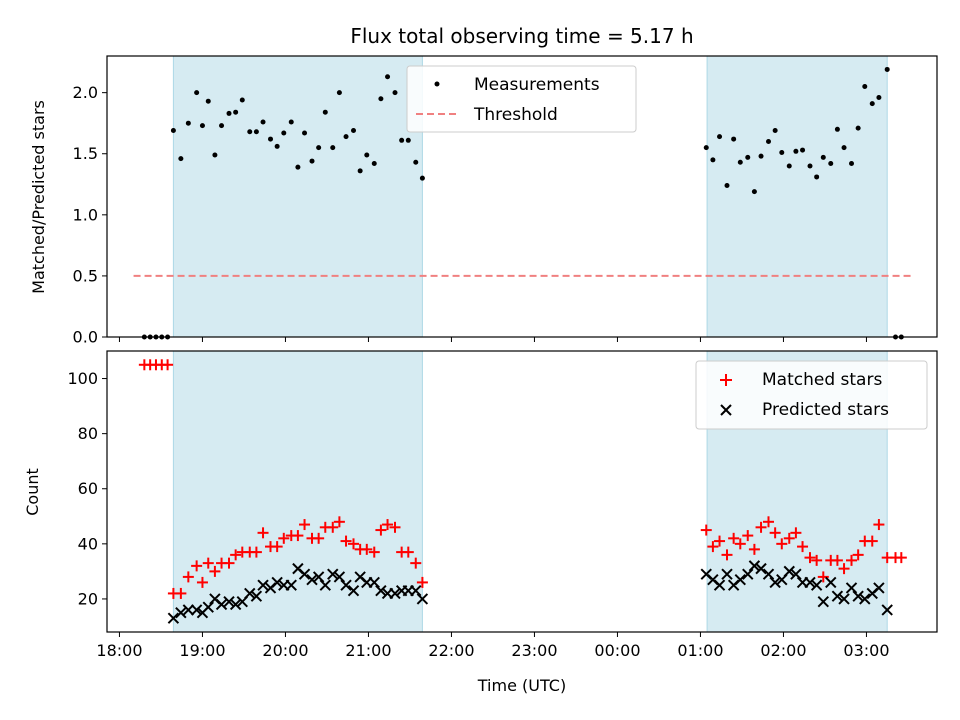 The image size is (960, 720). I want to click on y-tick-label: 20, so click(88, 598).